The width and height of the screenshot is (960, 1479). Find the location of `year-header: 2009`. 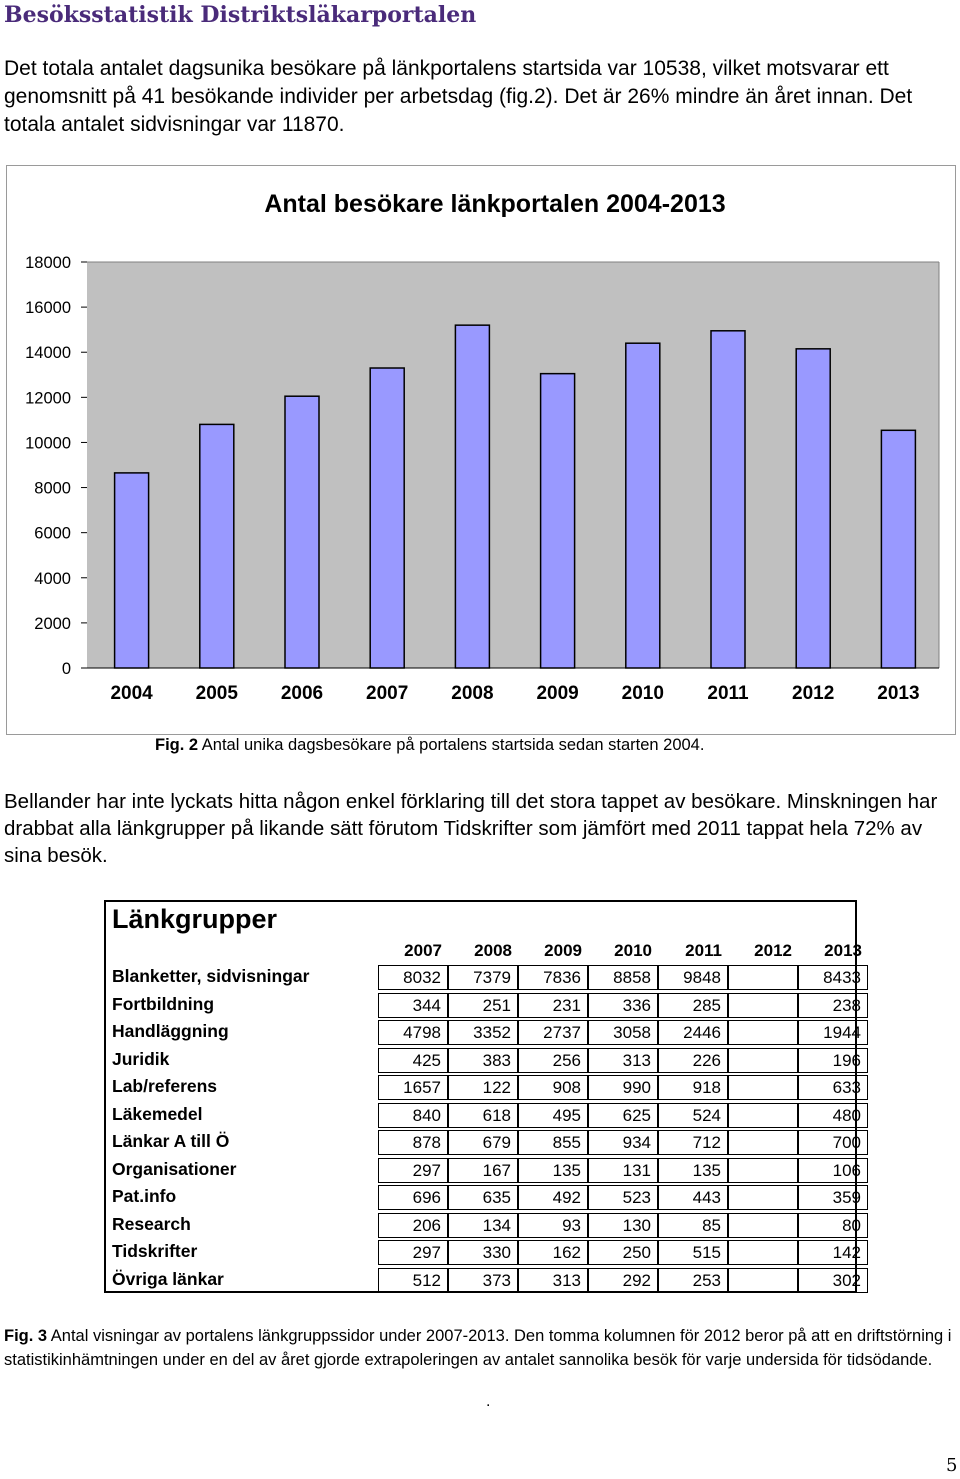

year-header: 2009 is located at coordinates (563, 950).